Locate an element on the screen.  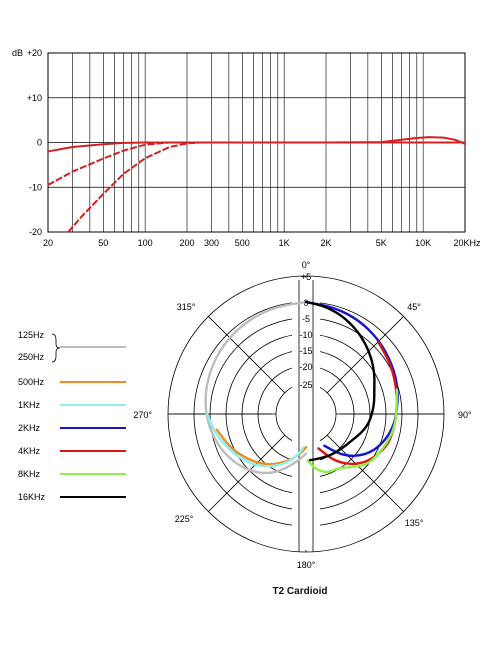
y-tick-label: -20 is located at coordinates (35, 232).